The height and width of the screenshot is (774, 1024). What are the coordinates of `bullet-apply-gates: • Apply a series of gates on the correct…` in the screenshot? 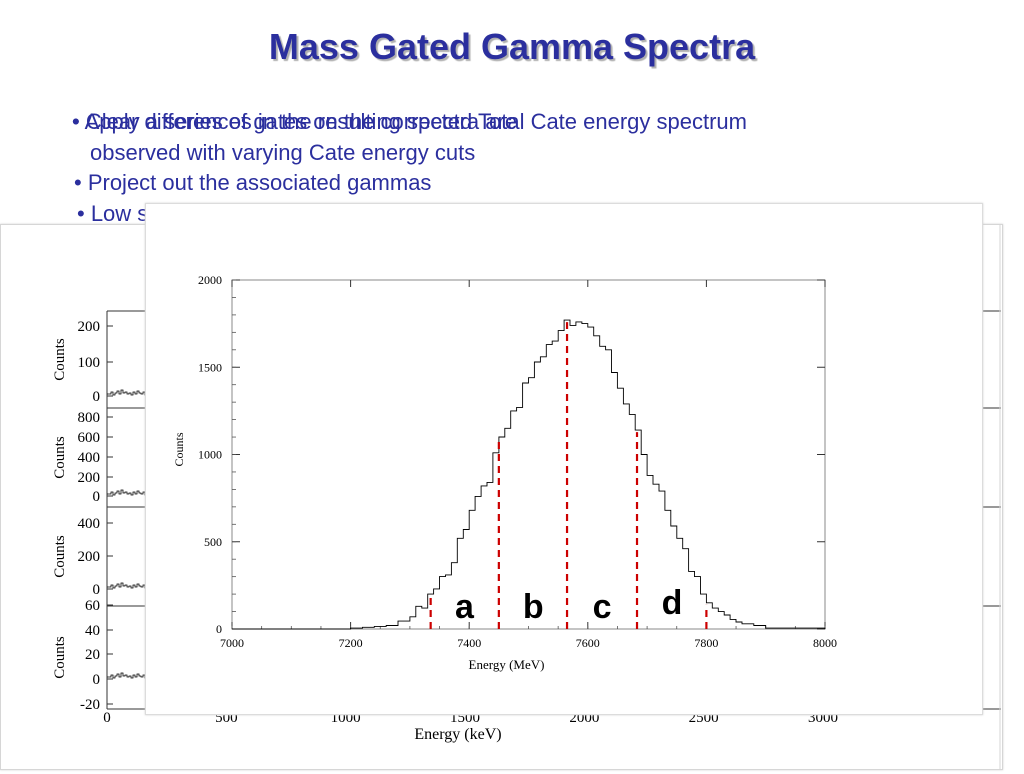 It's located at (409, 121).